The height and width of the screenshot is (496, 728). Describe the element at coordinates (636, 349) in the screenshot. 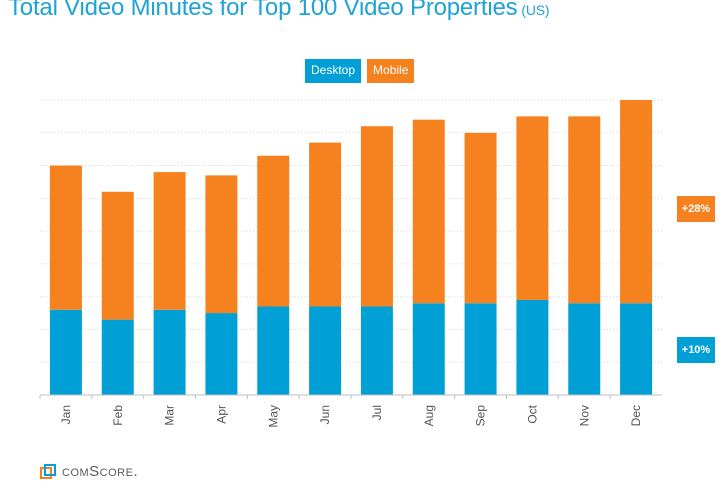

I see `bar-desktop-dec` at that location.